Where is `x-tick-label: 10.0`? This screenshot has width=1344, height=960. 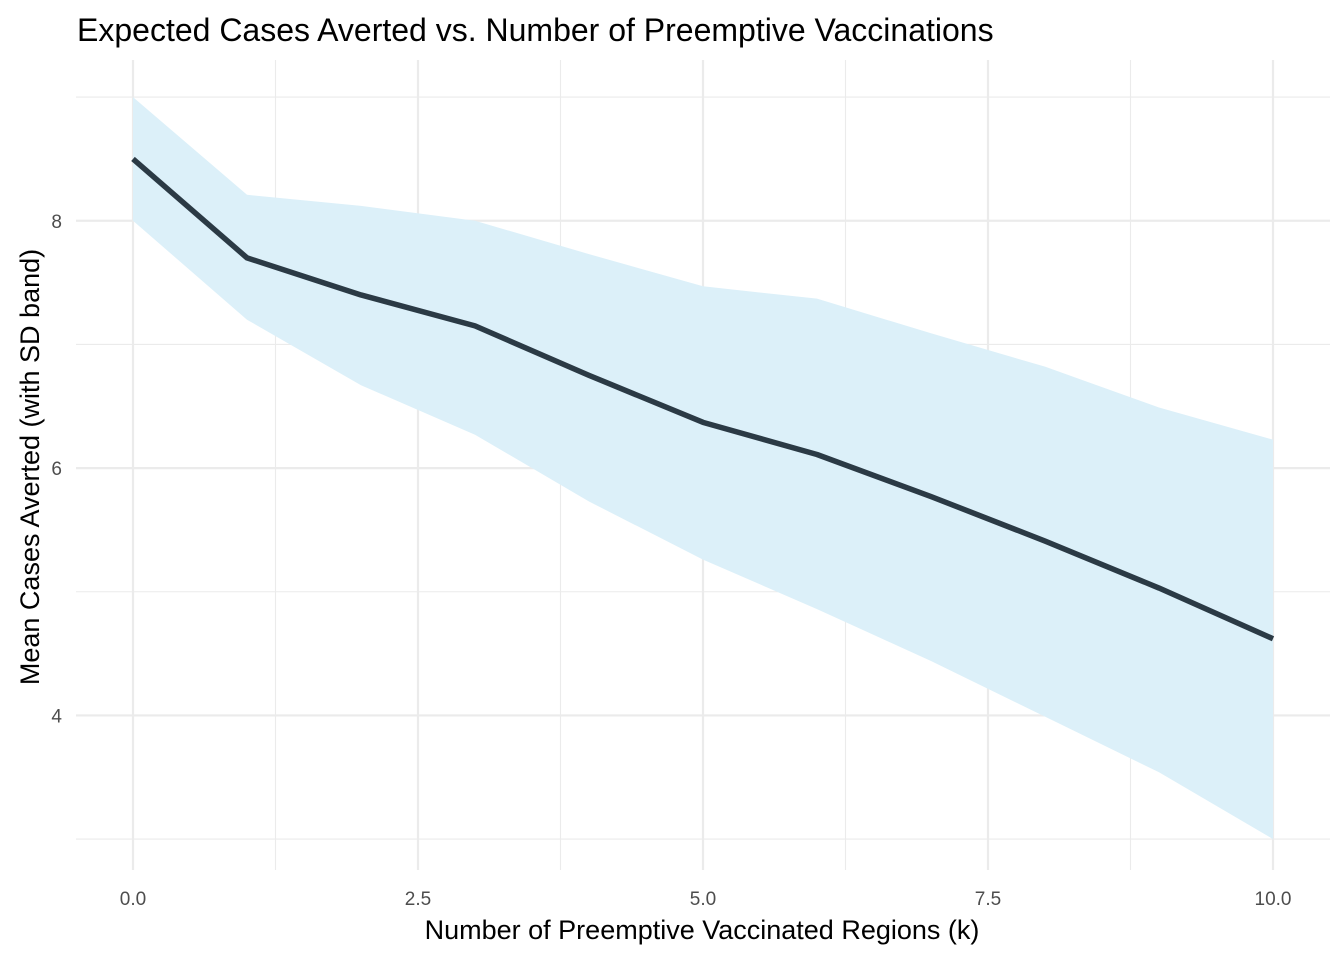 x-tick-label: 10.0 is located at coordinates (1273, 899).